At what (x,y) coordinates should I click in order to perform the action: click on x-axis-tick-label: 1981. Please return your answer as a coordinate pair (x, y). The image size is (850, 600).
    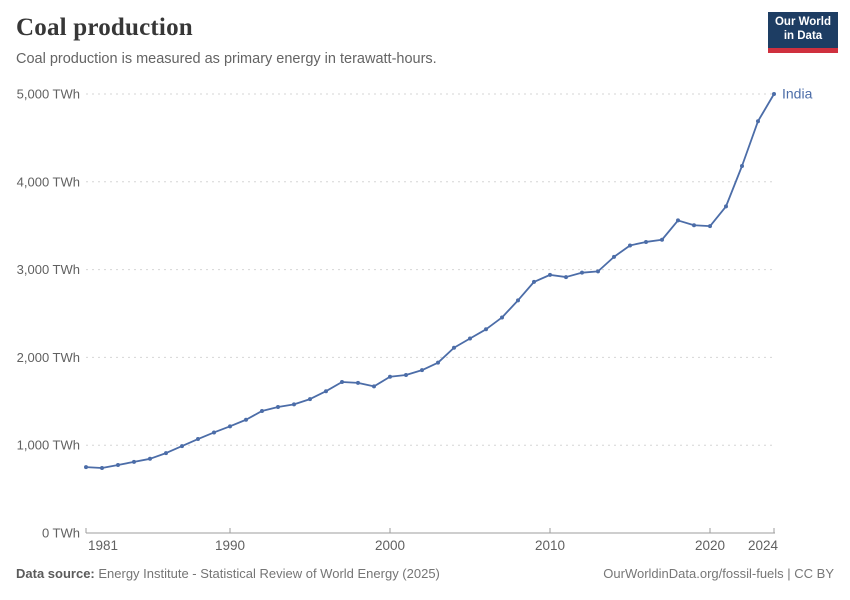
    Looking at the image, I should click on (103, 545).